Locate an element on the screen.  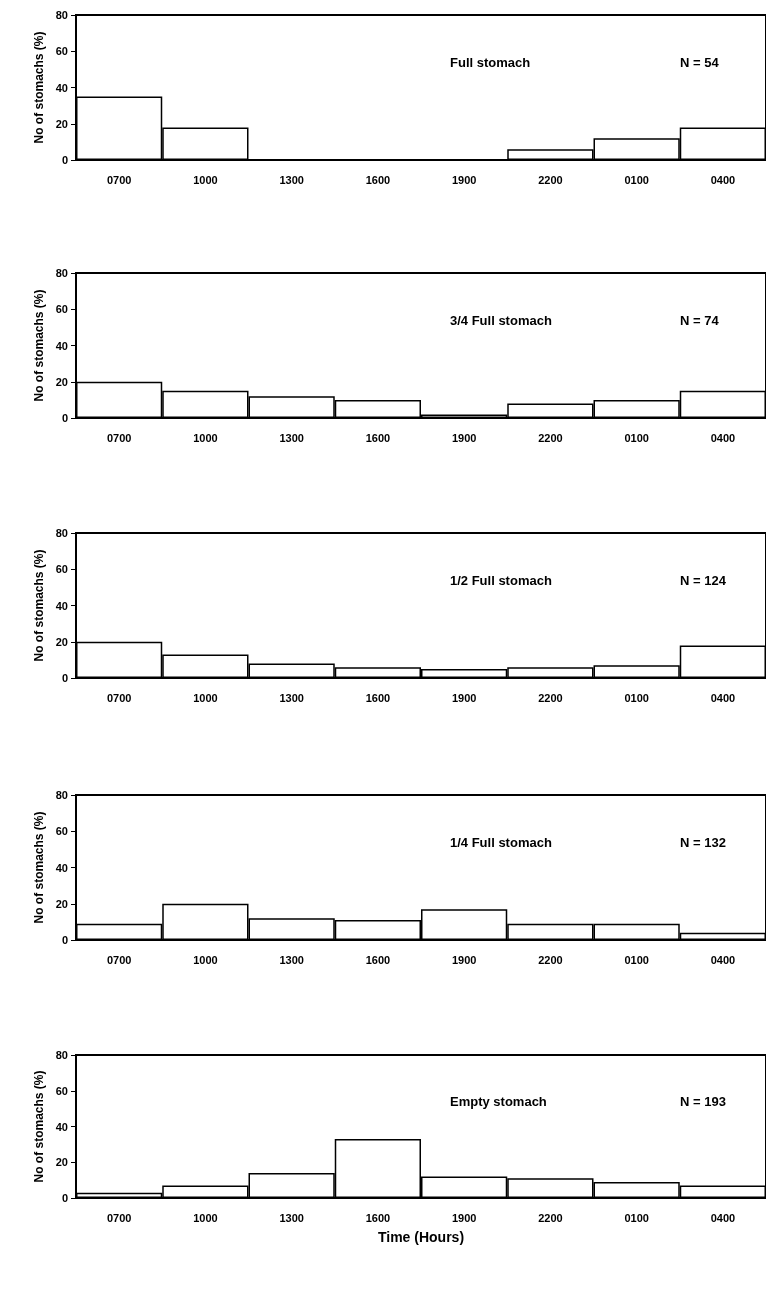
annotation: N = 132 is located at coordinates (702, 842).